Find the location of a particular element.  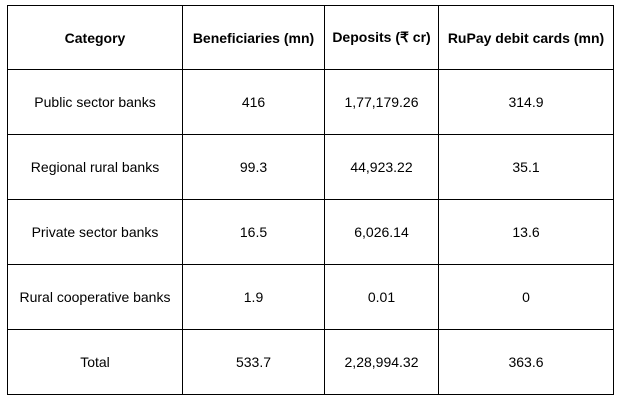

column-header-category: Category is located at coordinates (95, 37).